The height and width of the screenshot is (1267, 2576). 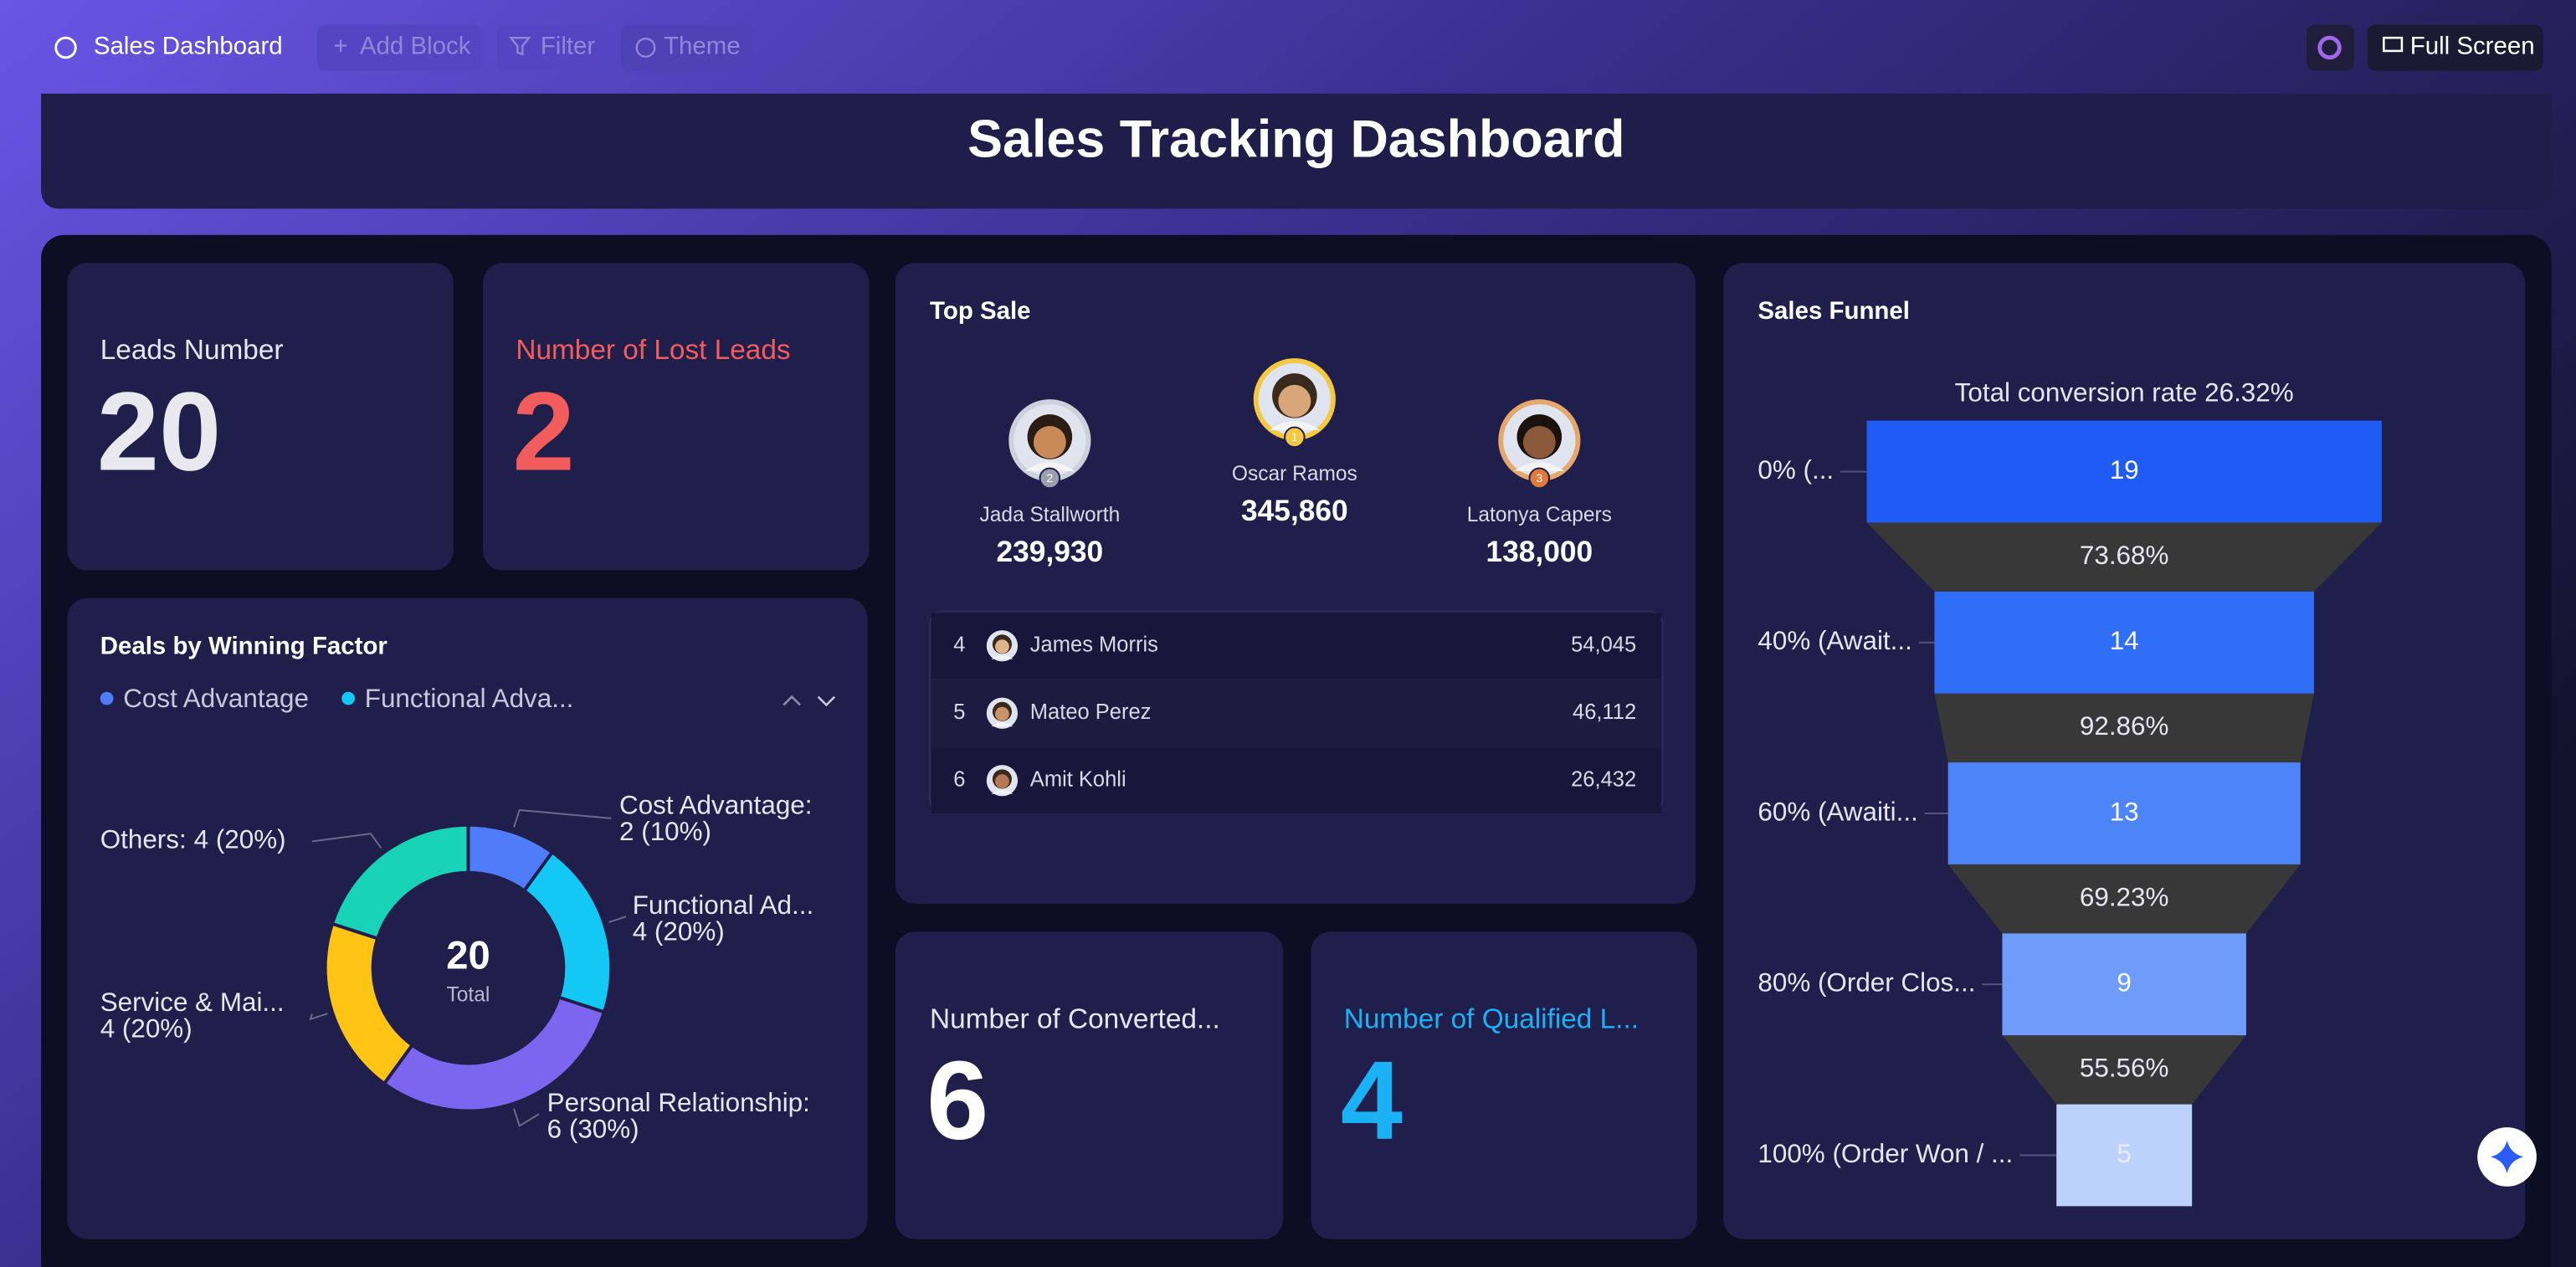 I want to click on slice-value: 6 (30%), so click(x=593, y=1128).